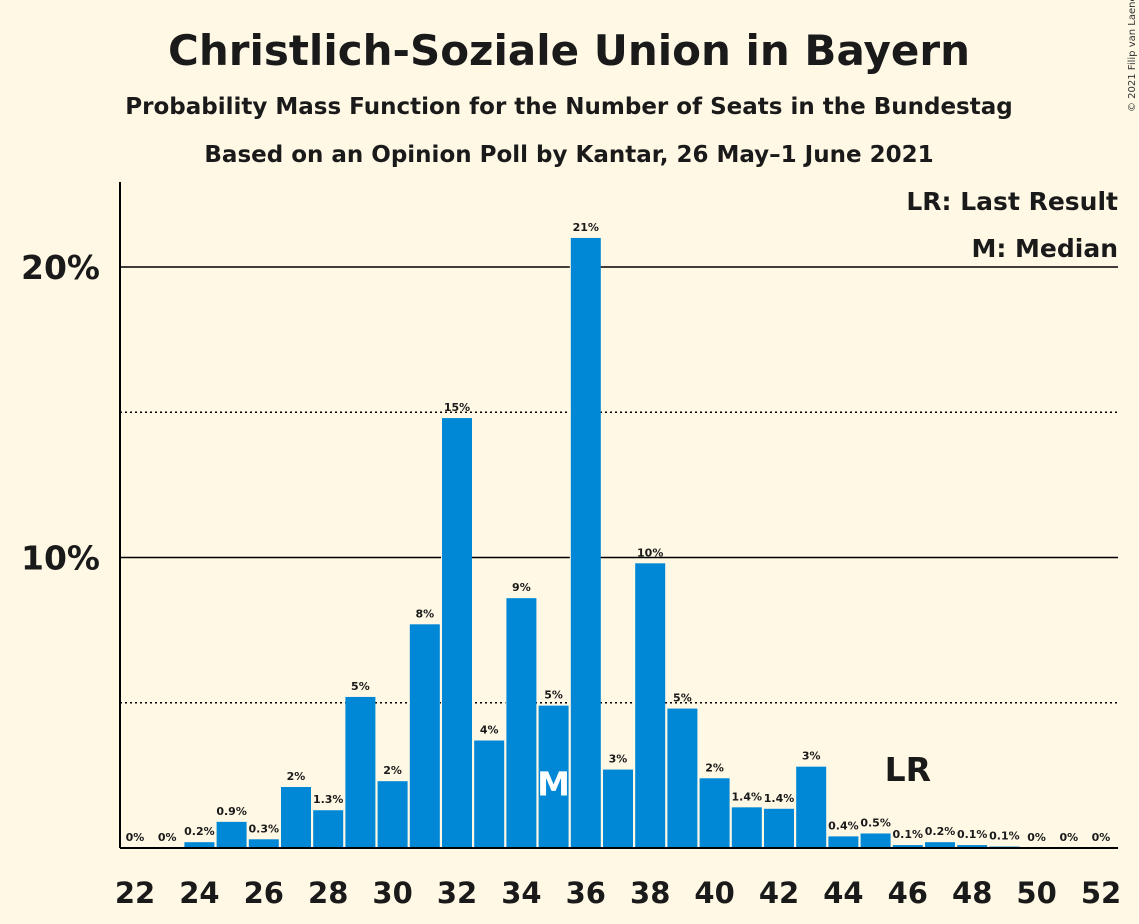 Image resolution: width=1139 pixels, height=924 pixels. What do you see at coordinates (618, 893) in the screenshot?
I see `x-tick-labels: 22 24 26 28 30 32 34 36 38 40 42 44 46 48 50 52` at bounding box center [618, 893].